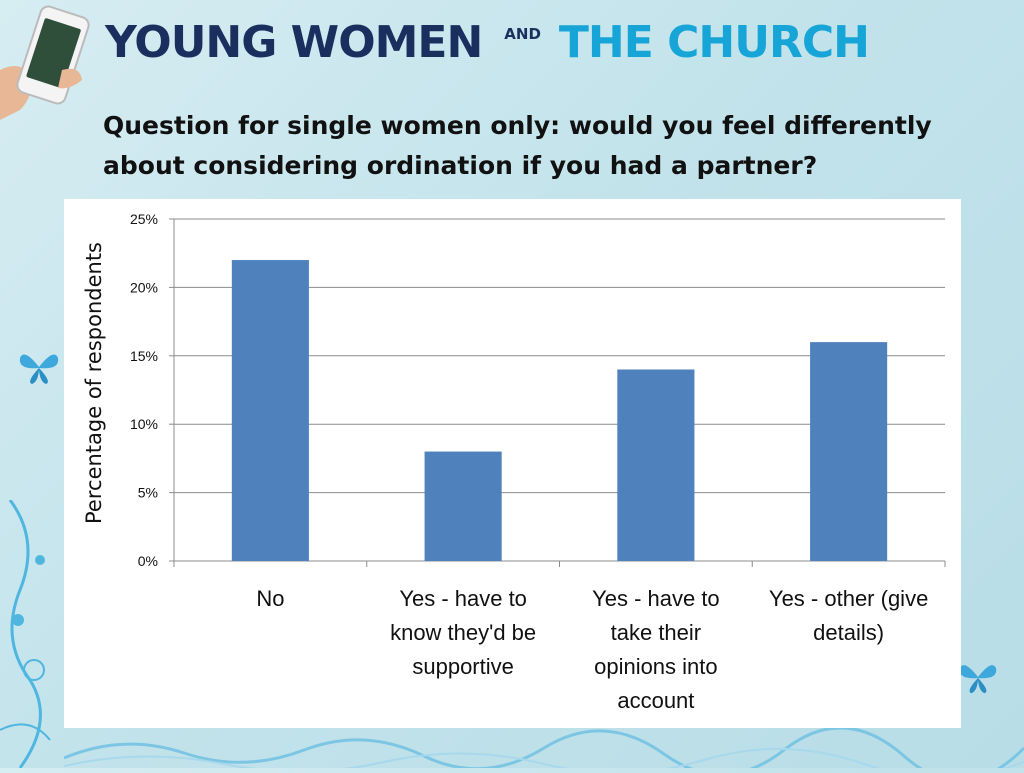 The width and height of the screenshot is (1024, 773). What do you see at coordinates (270, 598) in the screenshot?
I see `x-category-label: No` at bounding box center [270, 598].